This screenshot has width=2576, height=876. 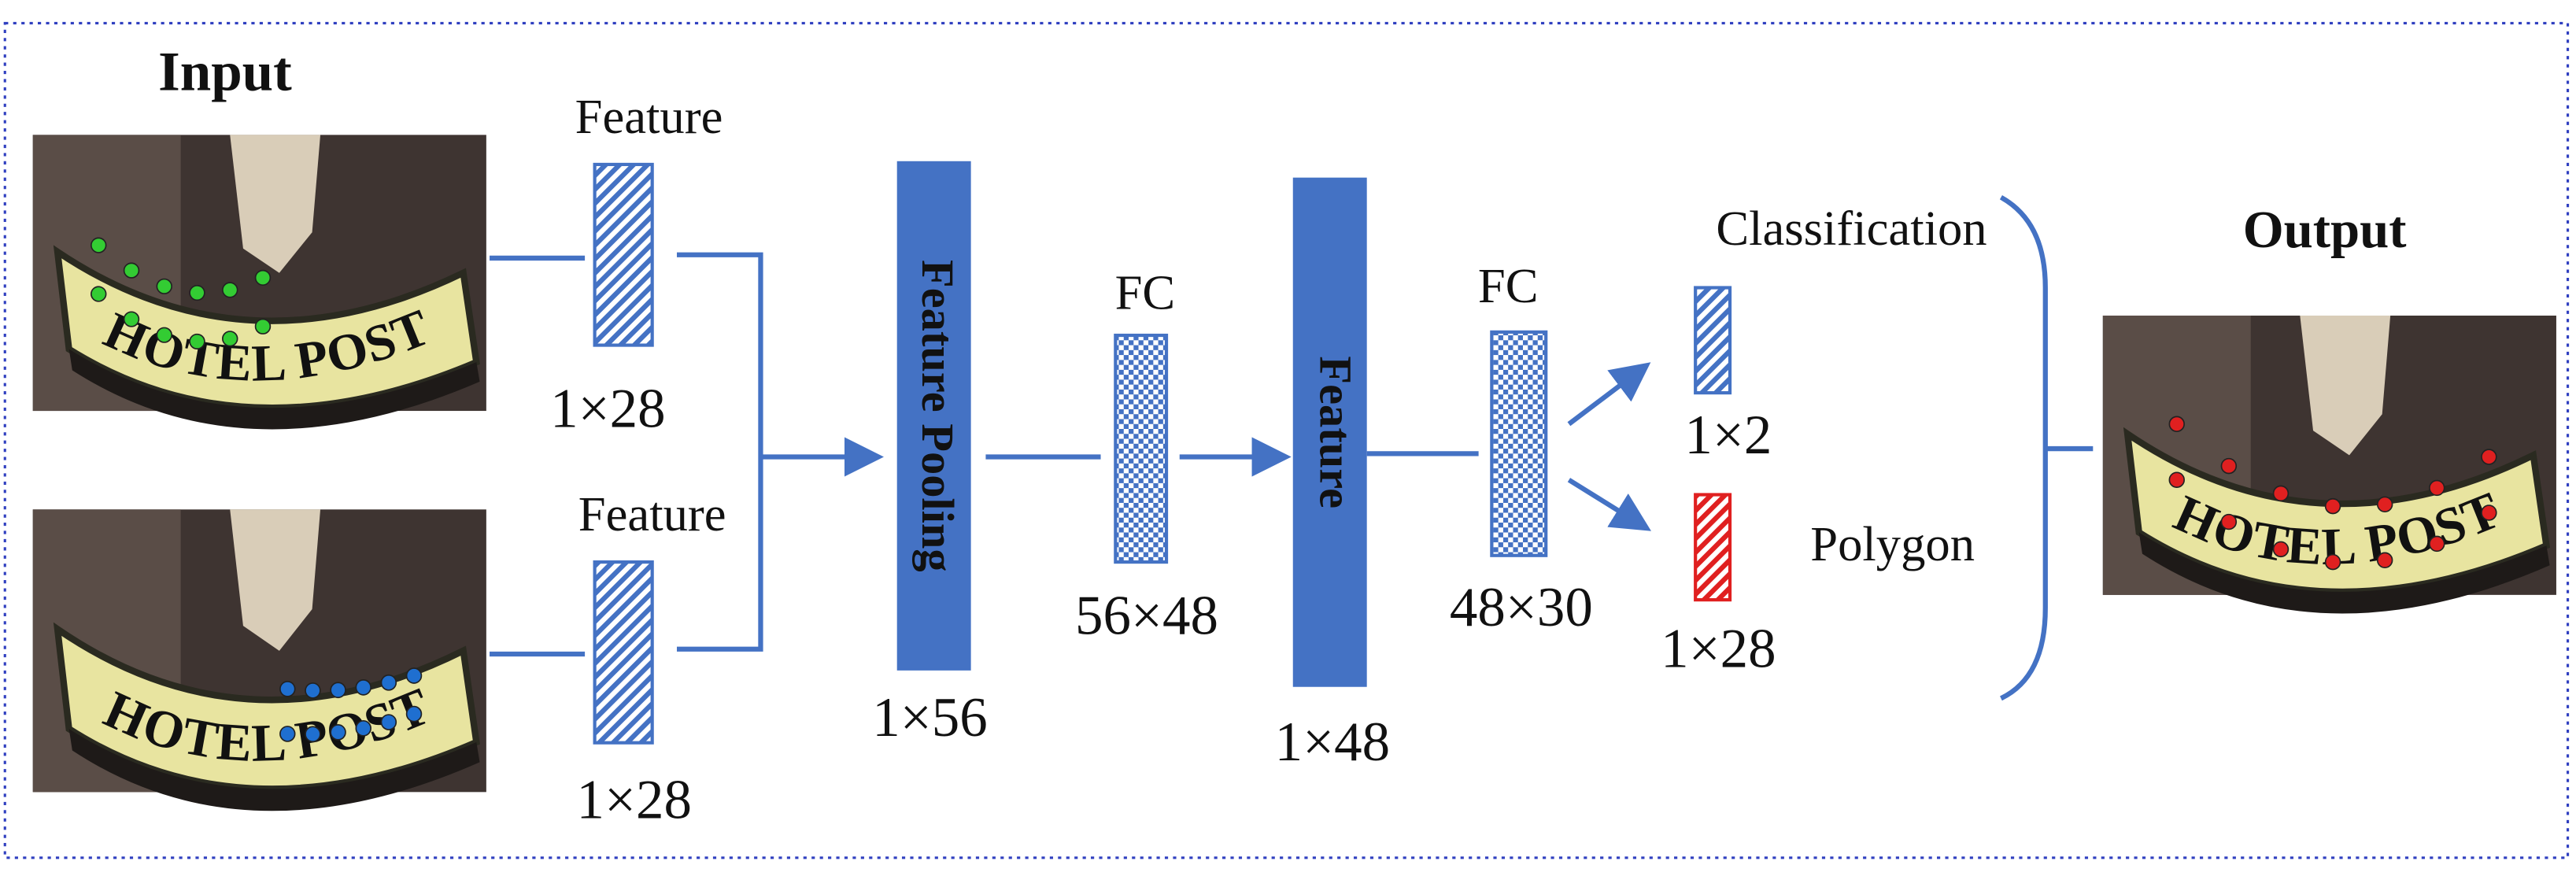 What do you see at coordinates (930, 717) in the screenshot?
I see `pooling-size: 1×56` at bounding box center [930, 717].